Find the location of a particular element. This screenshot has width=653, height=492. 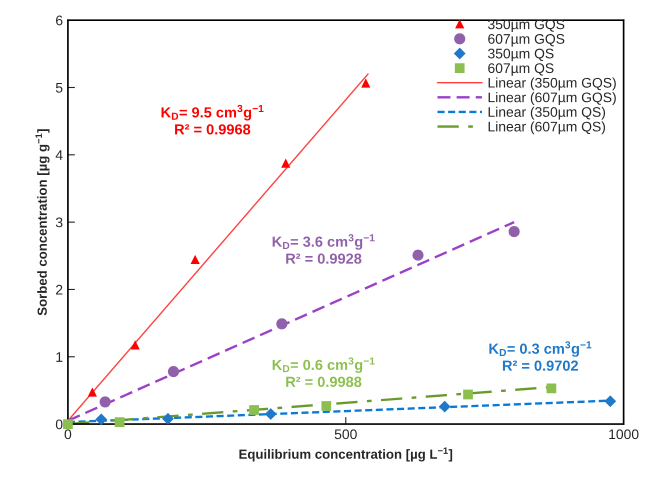

text: K$_{D}$= 3.6 cm$^{3}$g$^{−1}$ R² = 0.9928 is located at coordinates (323, 249).